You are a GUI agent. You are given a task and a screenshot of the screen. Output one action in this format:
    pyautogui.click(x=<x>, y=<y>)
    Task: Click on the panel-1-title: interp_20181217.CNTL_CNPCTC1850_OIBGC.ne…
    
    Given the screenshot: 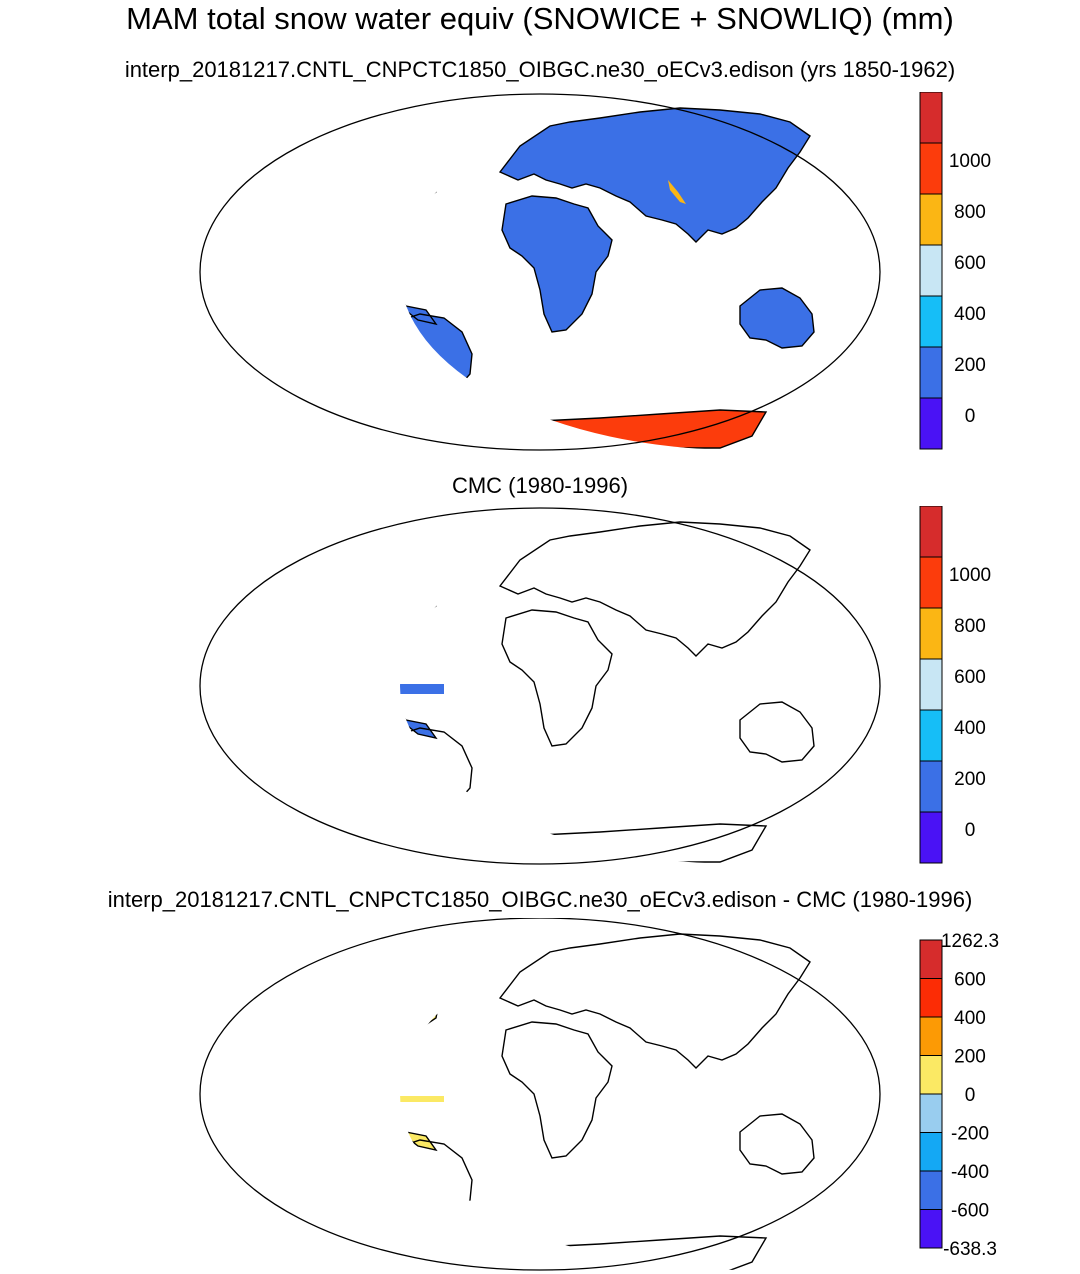 What is the action you would take?
    pyautogui.click(x=540, y=69)
    